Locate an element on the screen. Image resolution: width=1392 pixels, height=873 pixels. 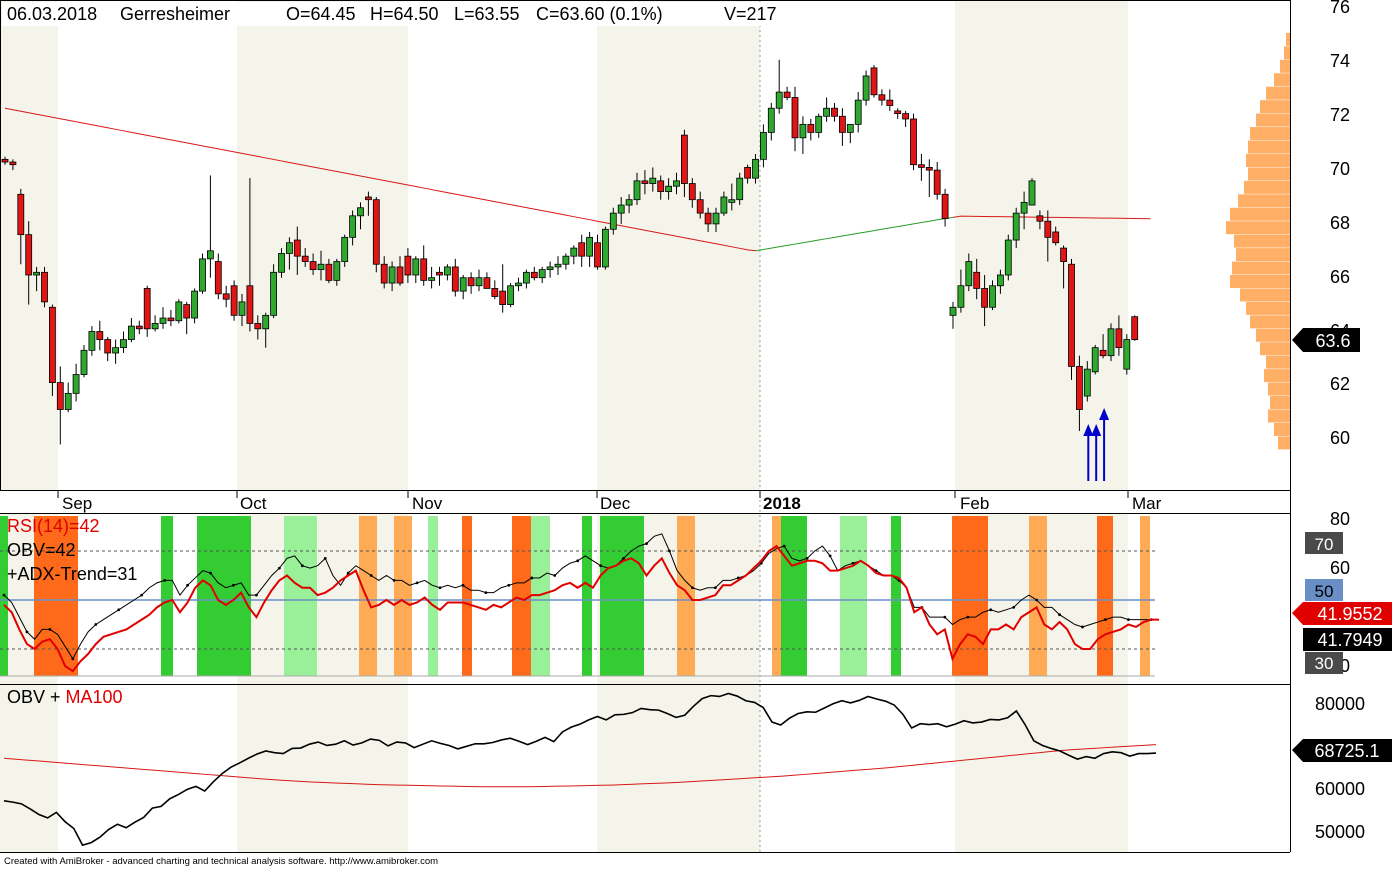
year-label: 2018 is located at coordinates (782, 503).